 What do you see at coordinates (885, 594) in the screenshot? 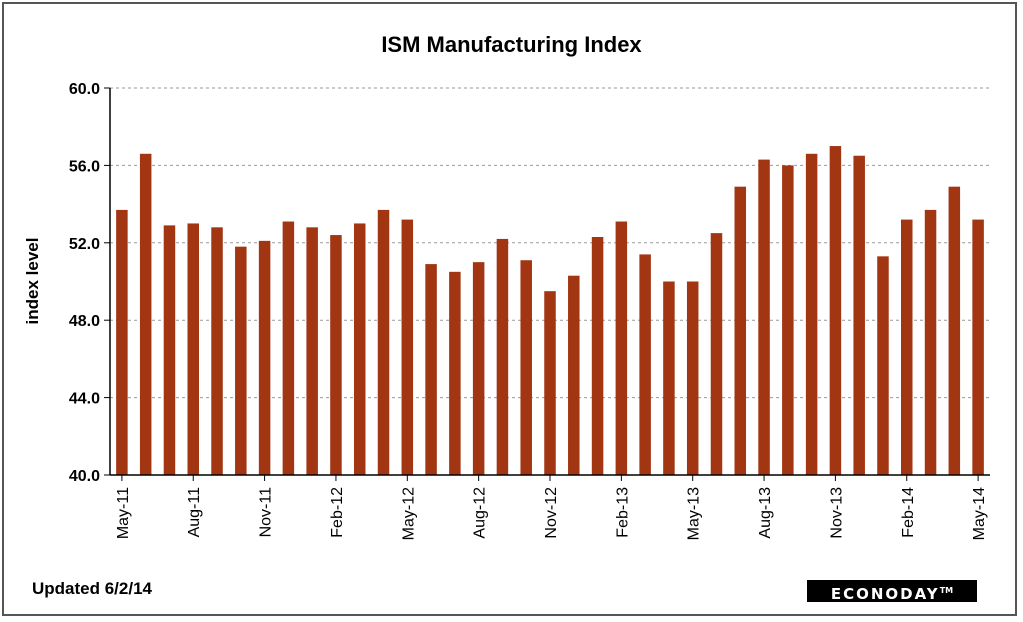
I see `logo-text: ECONODAY` at bounding box center [885, 594].